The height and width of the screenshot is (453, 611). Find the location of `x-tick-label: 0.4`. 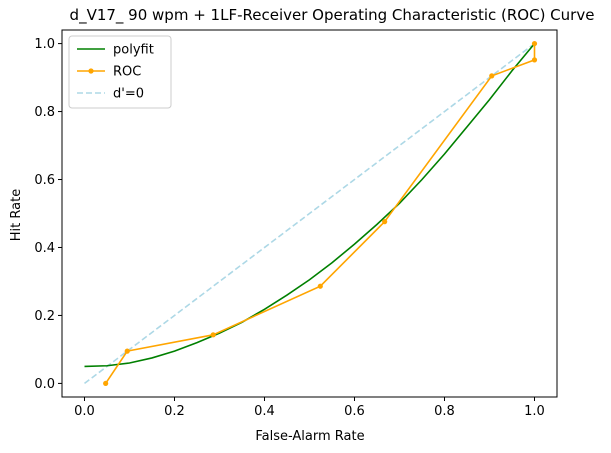

x-tick-label: 0.4 is located at coordinates (264, 411).